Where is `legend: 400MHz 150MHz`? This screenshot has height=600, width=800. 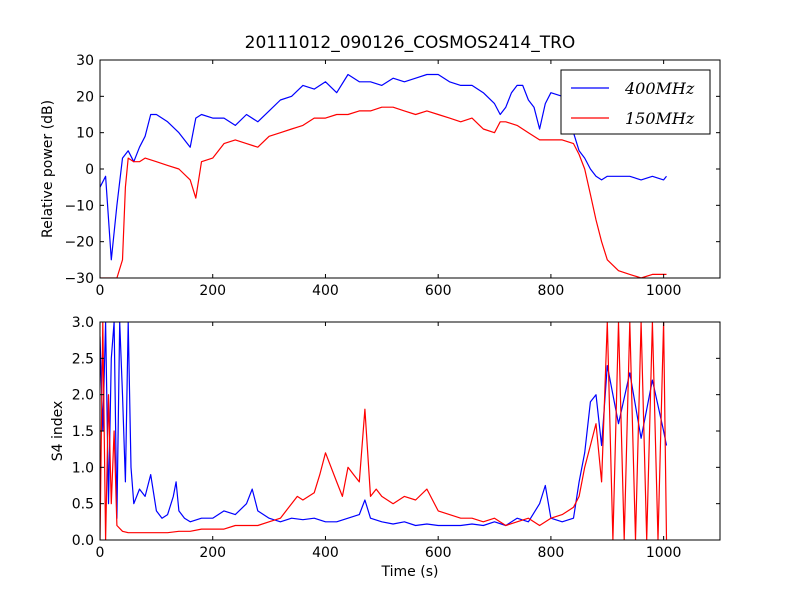 legend: 400MHz 150MHz is located at coordinates (635, 102).